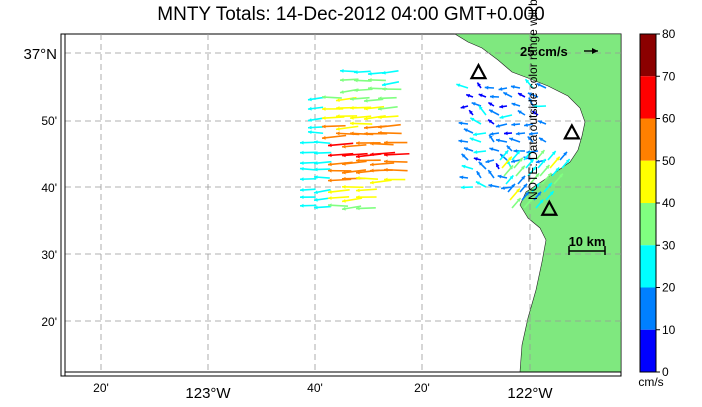  Describe the element at coordinates (101, 388) in the screenshot. I see `lon-label-20-west: 20'` at that location.